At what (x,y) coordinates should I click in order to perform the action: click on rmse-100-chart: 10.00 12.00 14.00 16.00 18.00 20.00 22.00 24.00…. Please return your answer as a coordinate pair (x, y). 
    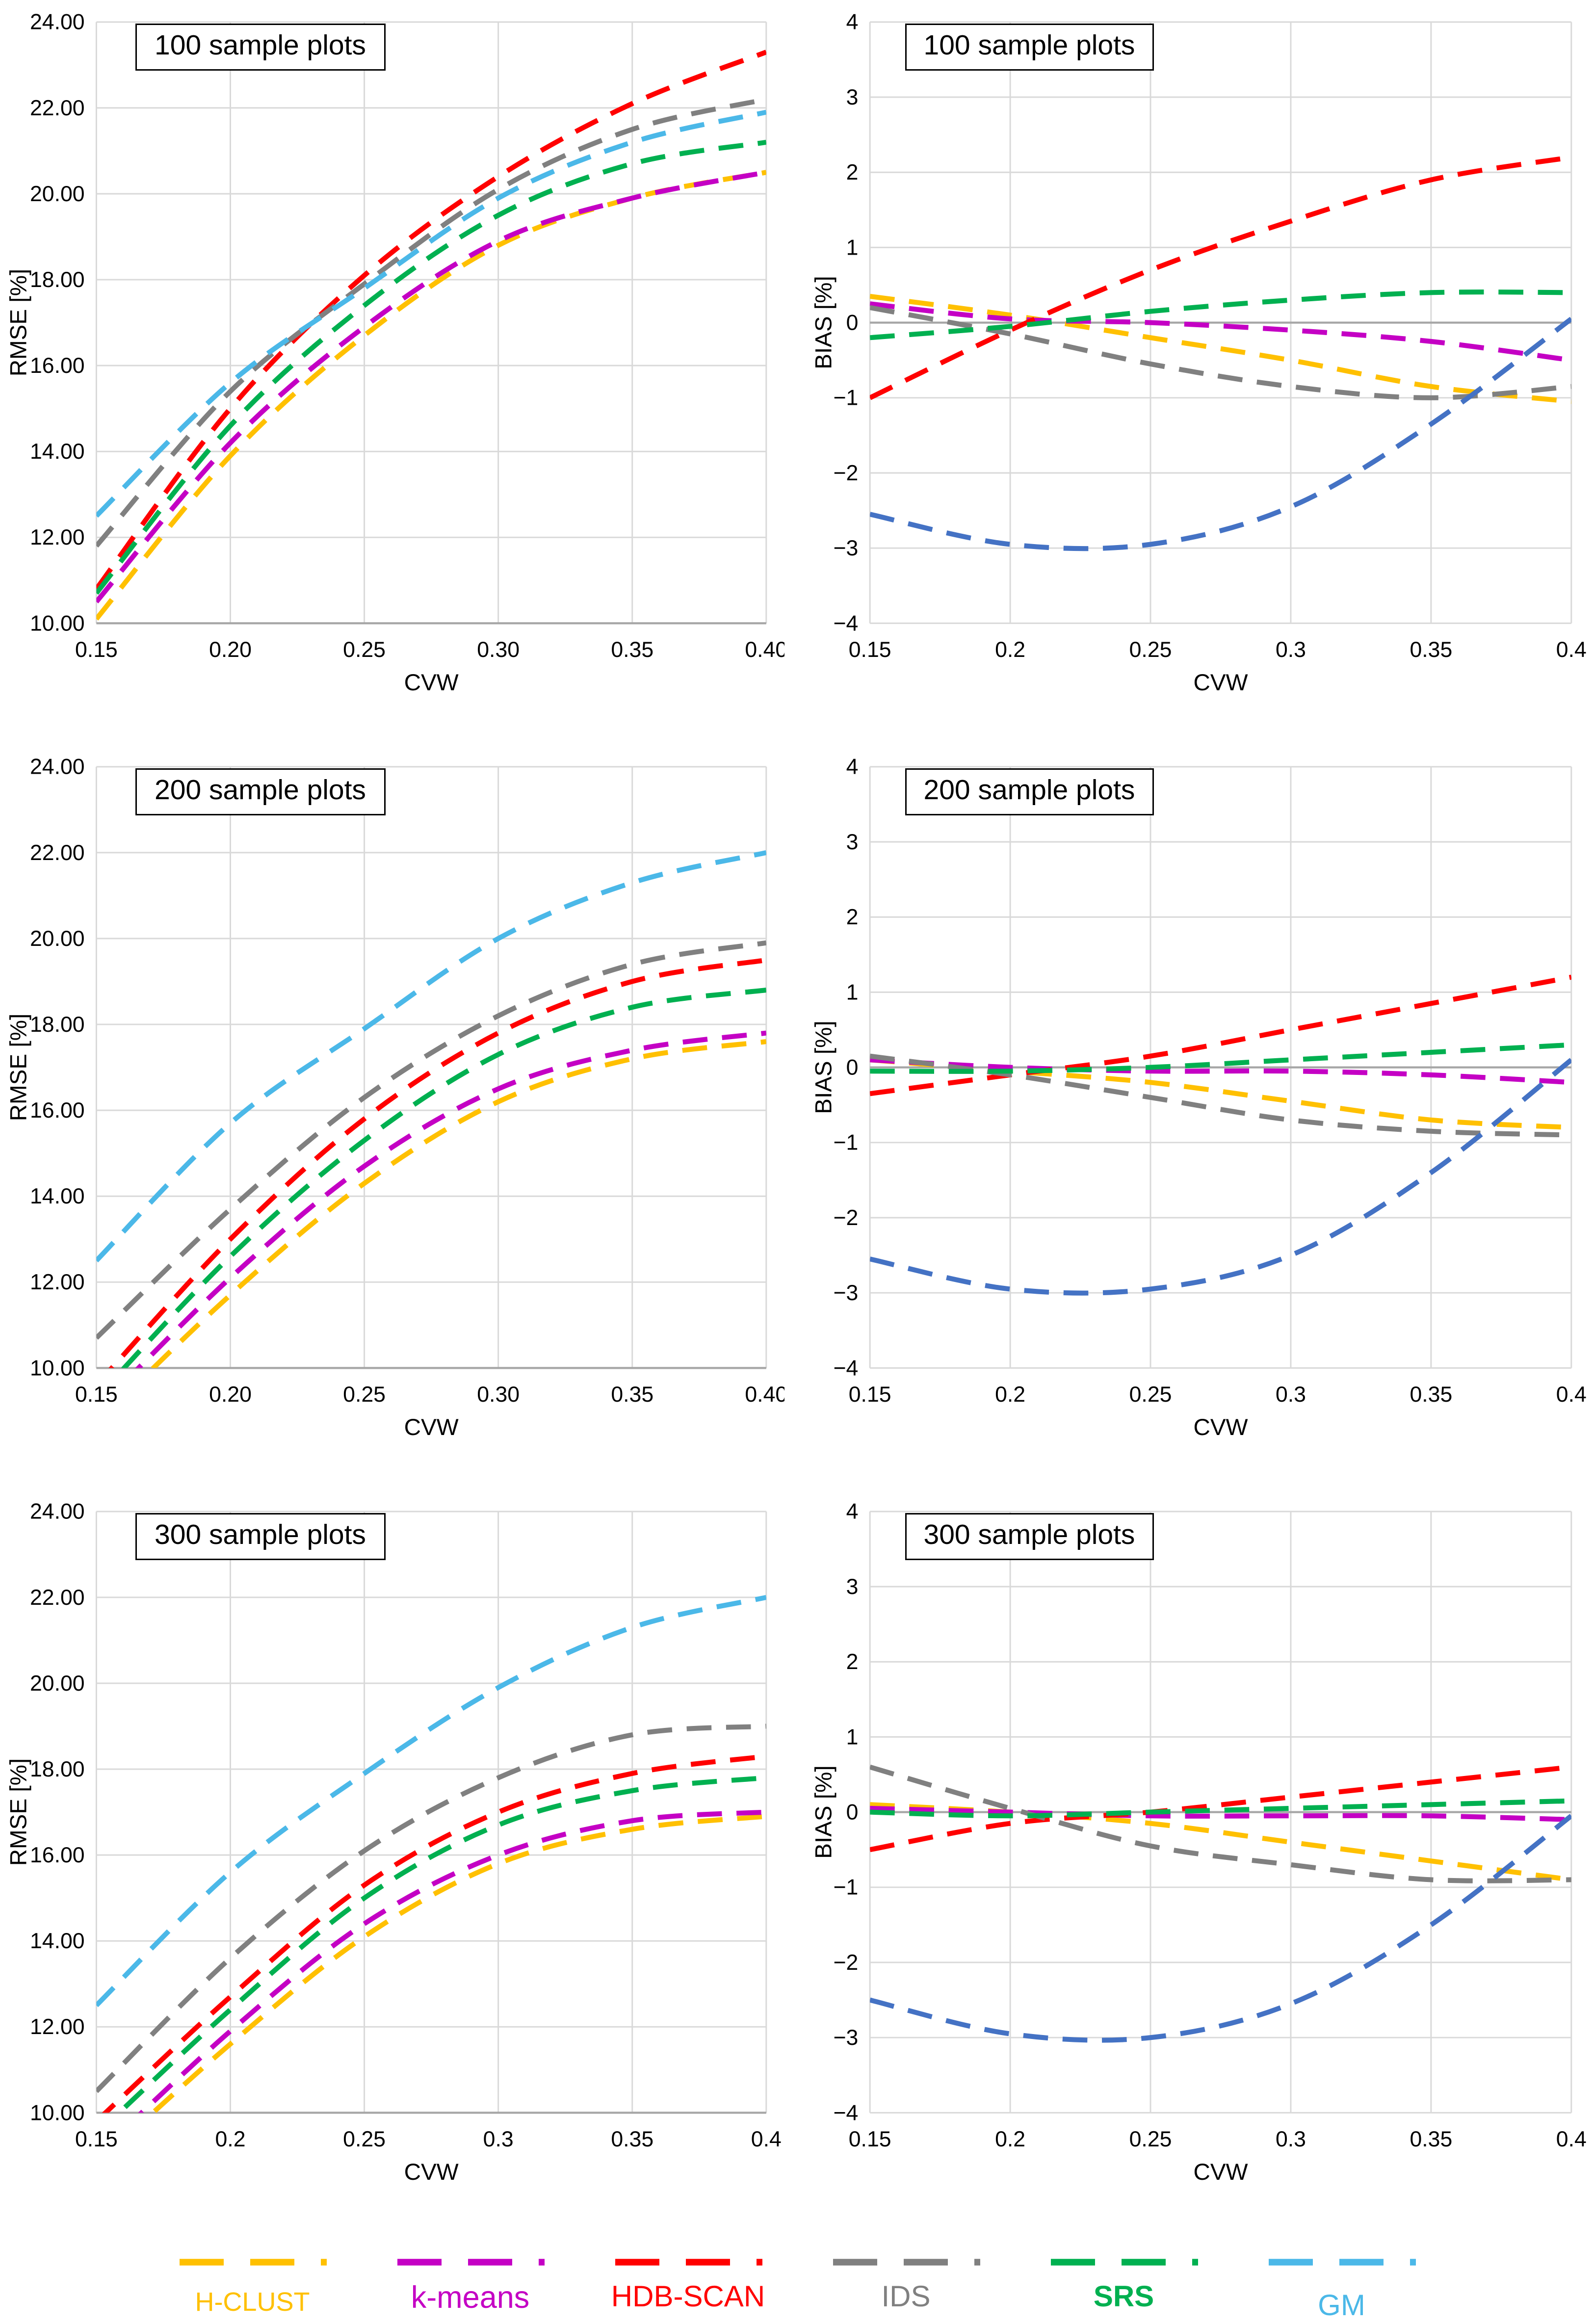
    Looking at the image, I should click on (395, 353).